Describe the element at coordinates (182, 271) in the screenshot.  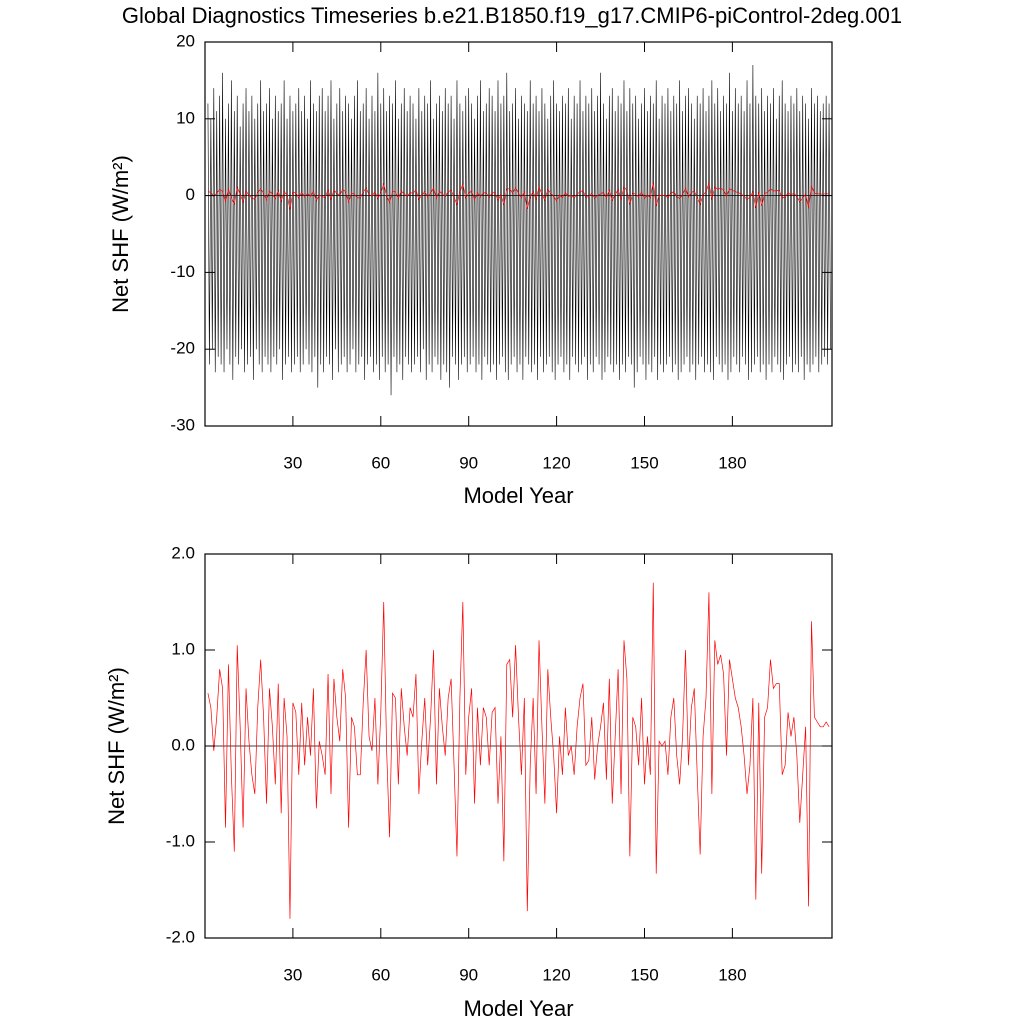
I see `y-tick-label: -10` at that location.